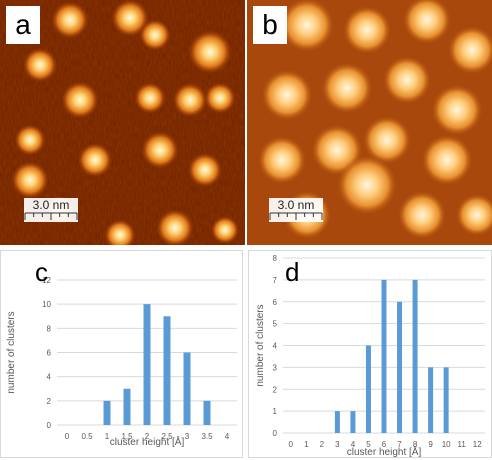  Describe the element at coordinates (275, 367) in the screenshot. I see `y-tick-label: 3` at that location.